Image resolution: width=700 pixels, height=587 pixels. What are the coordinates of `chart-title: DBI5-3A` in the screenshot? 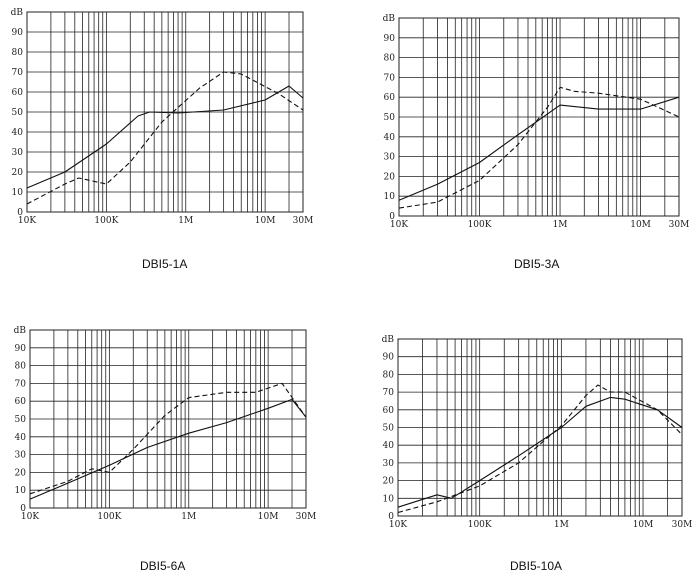 It's located at (537, 264).